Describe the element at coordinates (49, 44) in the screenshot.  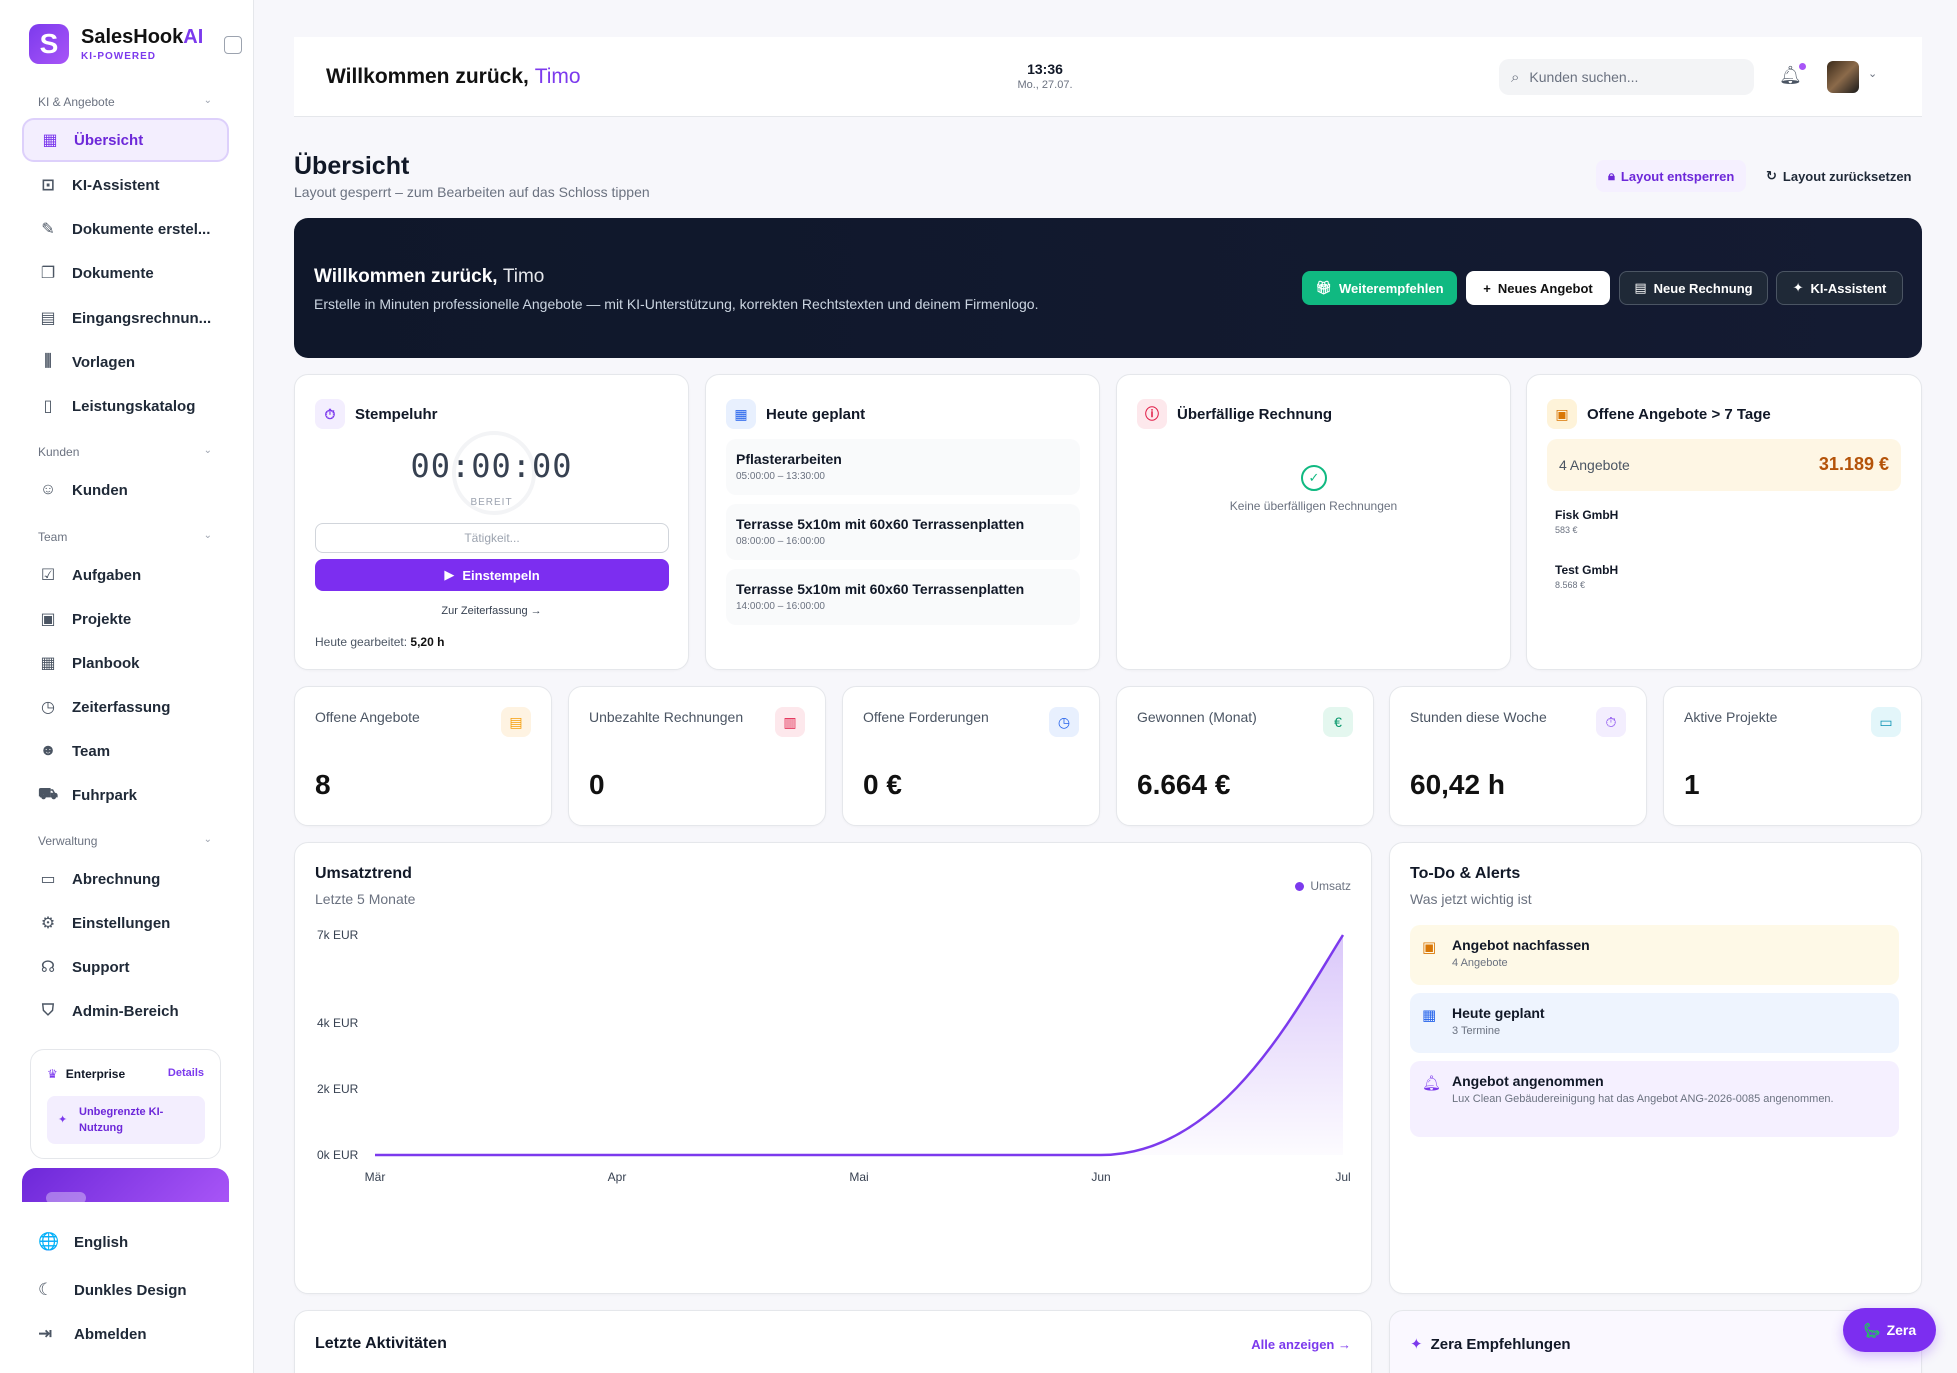
I see `logo-mark-icon: S` at that location.